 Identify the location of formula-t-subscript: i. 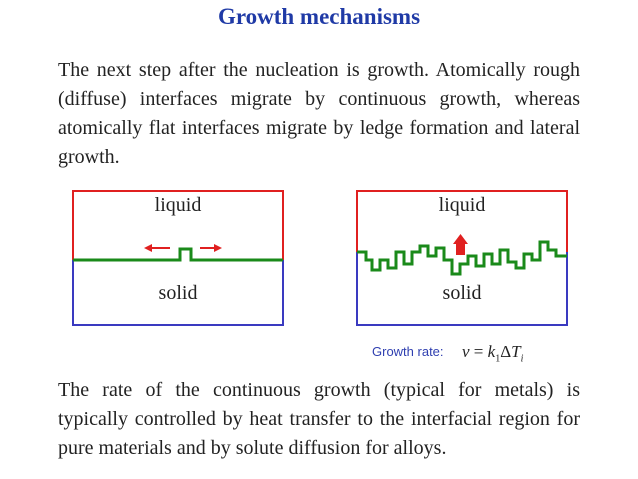
(522, 359).